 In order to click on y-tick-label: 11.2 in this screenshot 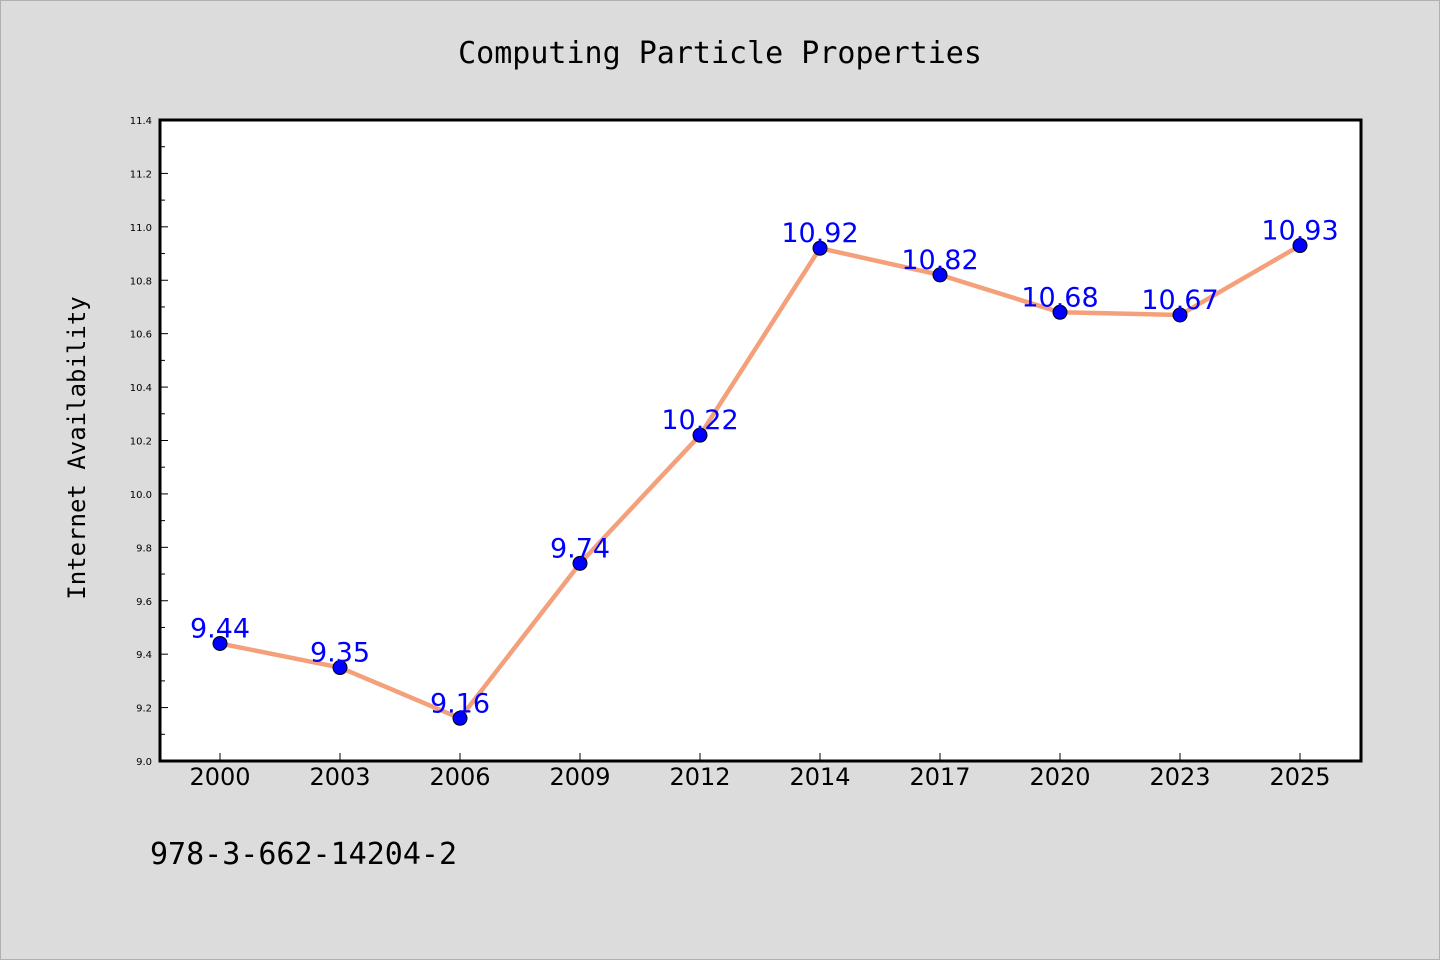, I will do `click(141, 174)`.